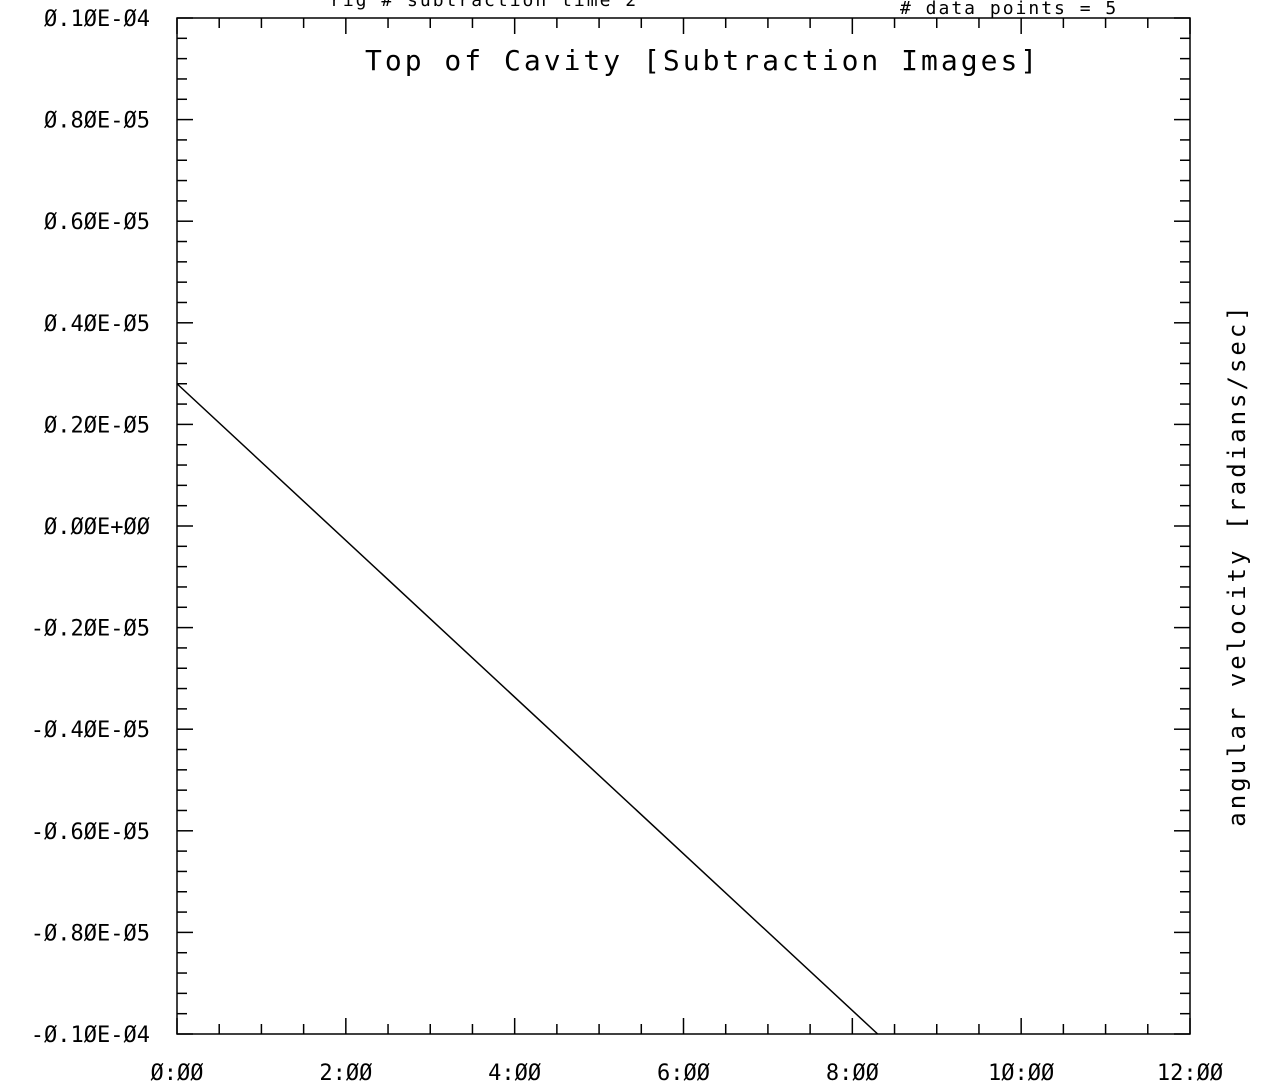  What do you see at coordinates (345, 1073) in the screenshot?
I see `x-tick-label: 2:ØØ` at bounding box center [345, 1073].